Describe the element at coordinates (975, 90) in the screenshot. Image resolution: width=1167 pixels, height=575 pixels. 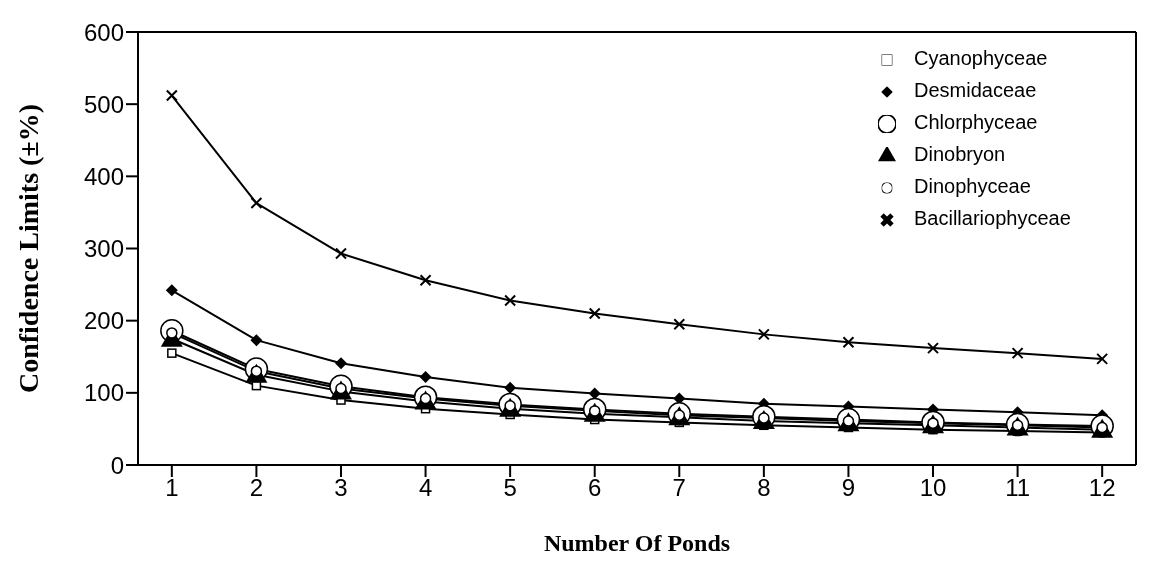
I see `legend-label: Desmidaceae` at that location.